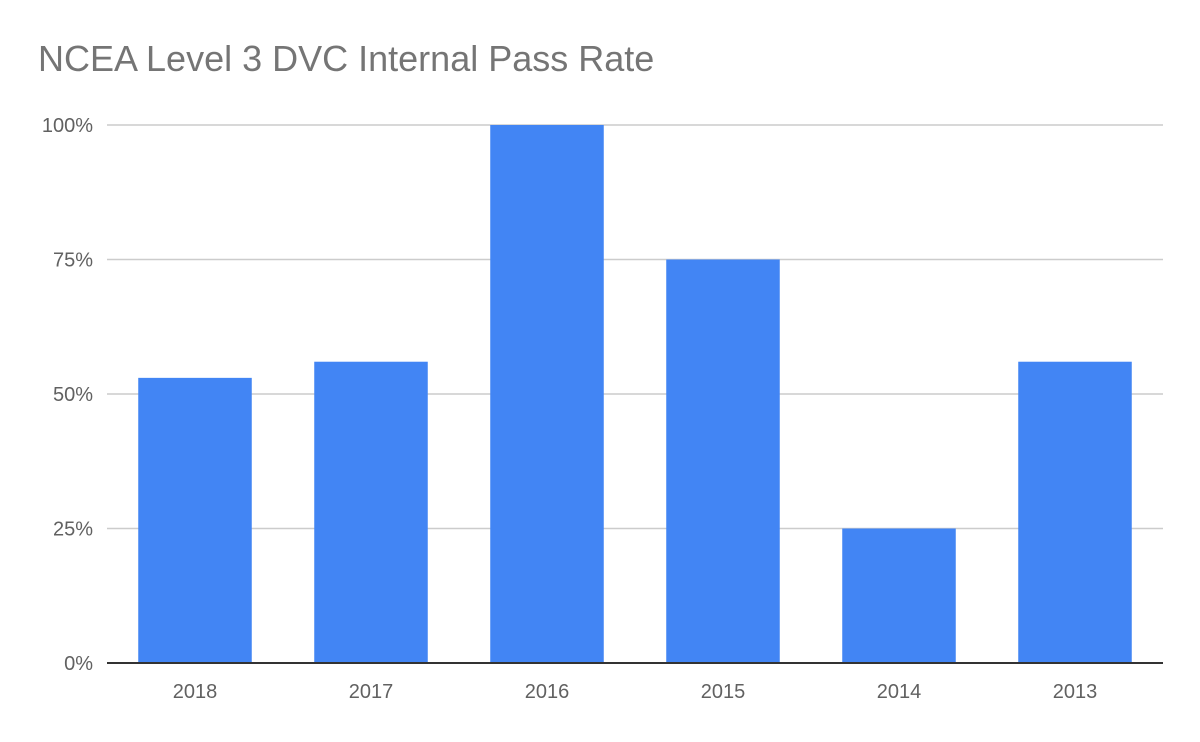 This screenshot has height=742, width=1200. What do you see at coordinates (371, 692) in the screenshot?
I see `x-tick-label: 2017` at bounding box center [371, 692].